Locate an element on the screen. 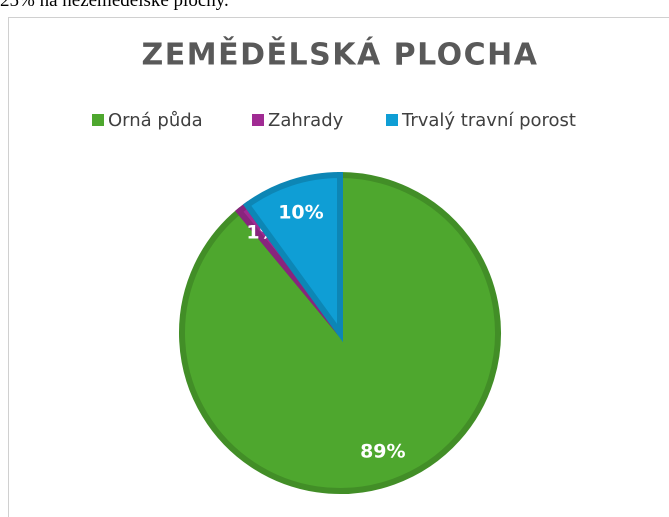  document-text: 25% na nezemědělské plochy. is located at coordinates (114, 5).